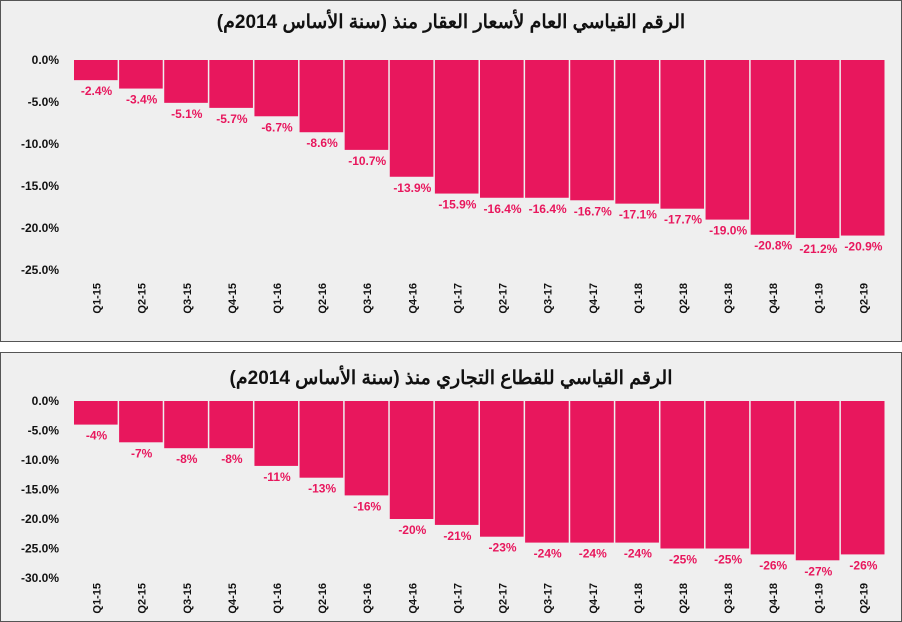 Image resolution: width=902 pixels, height=622 pixels. I want to click on data-label: -16.4%, so click(503, 209).